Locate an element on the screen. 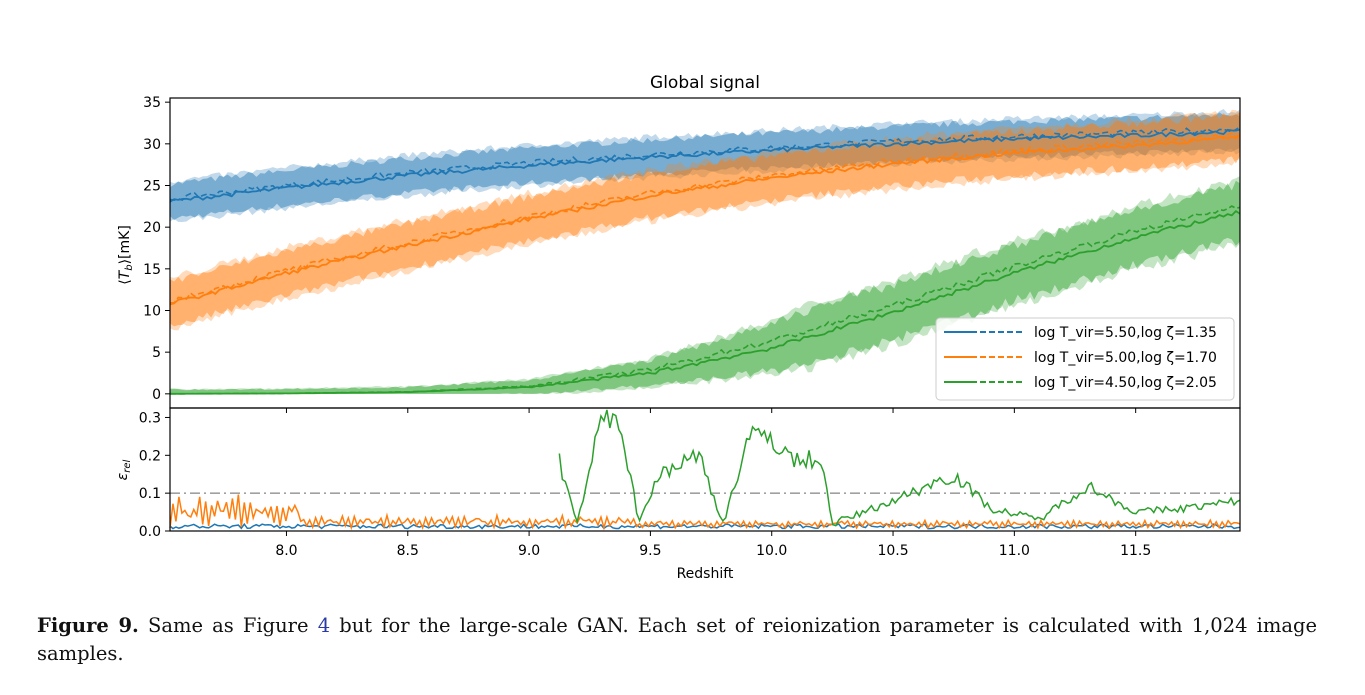 The image size is (1365, 695). x-tick-label: 8.5 is located at coordinates (408, 551).